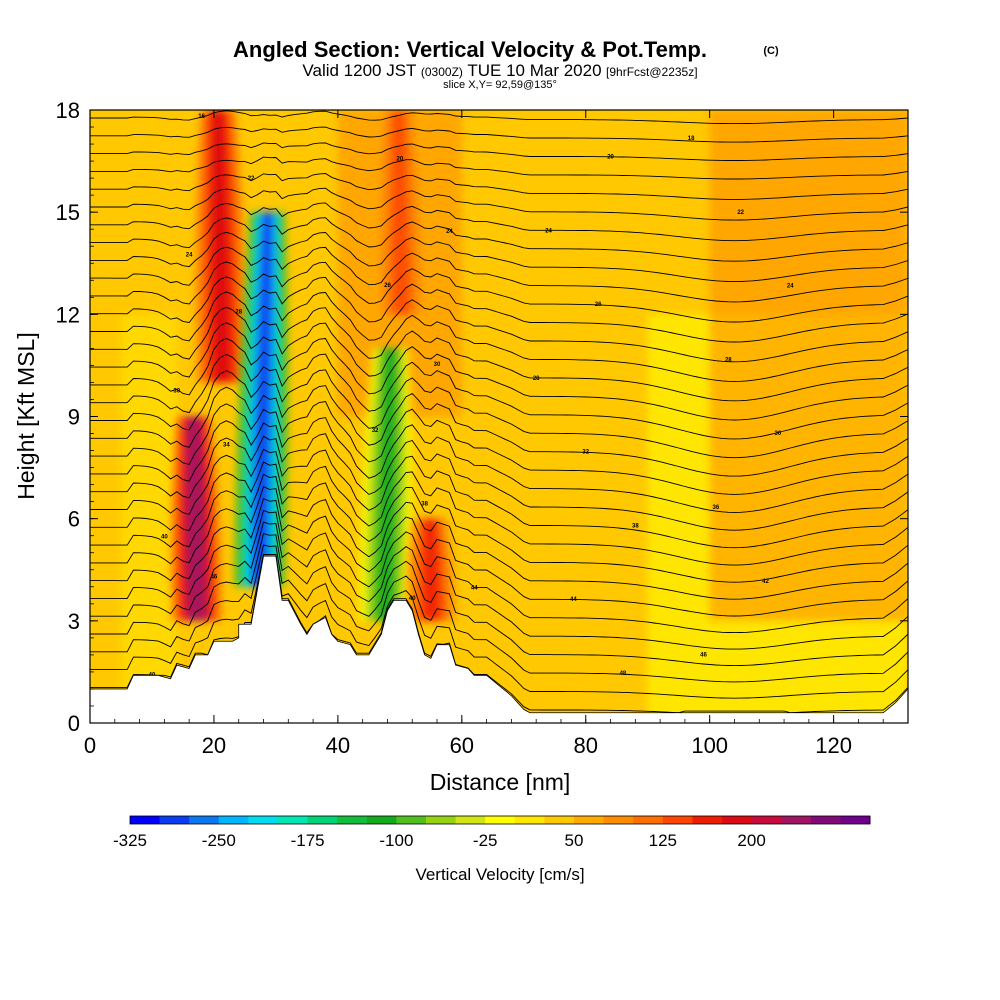 The height and width of the screenshot is (1000, 1000). Describe the element at coordinates (442, 72) in the screenshot. I see `valid-time-utc: (0300Z)` at that location.